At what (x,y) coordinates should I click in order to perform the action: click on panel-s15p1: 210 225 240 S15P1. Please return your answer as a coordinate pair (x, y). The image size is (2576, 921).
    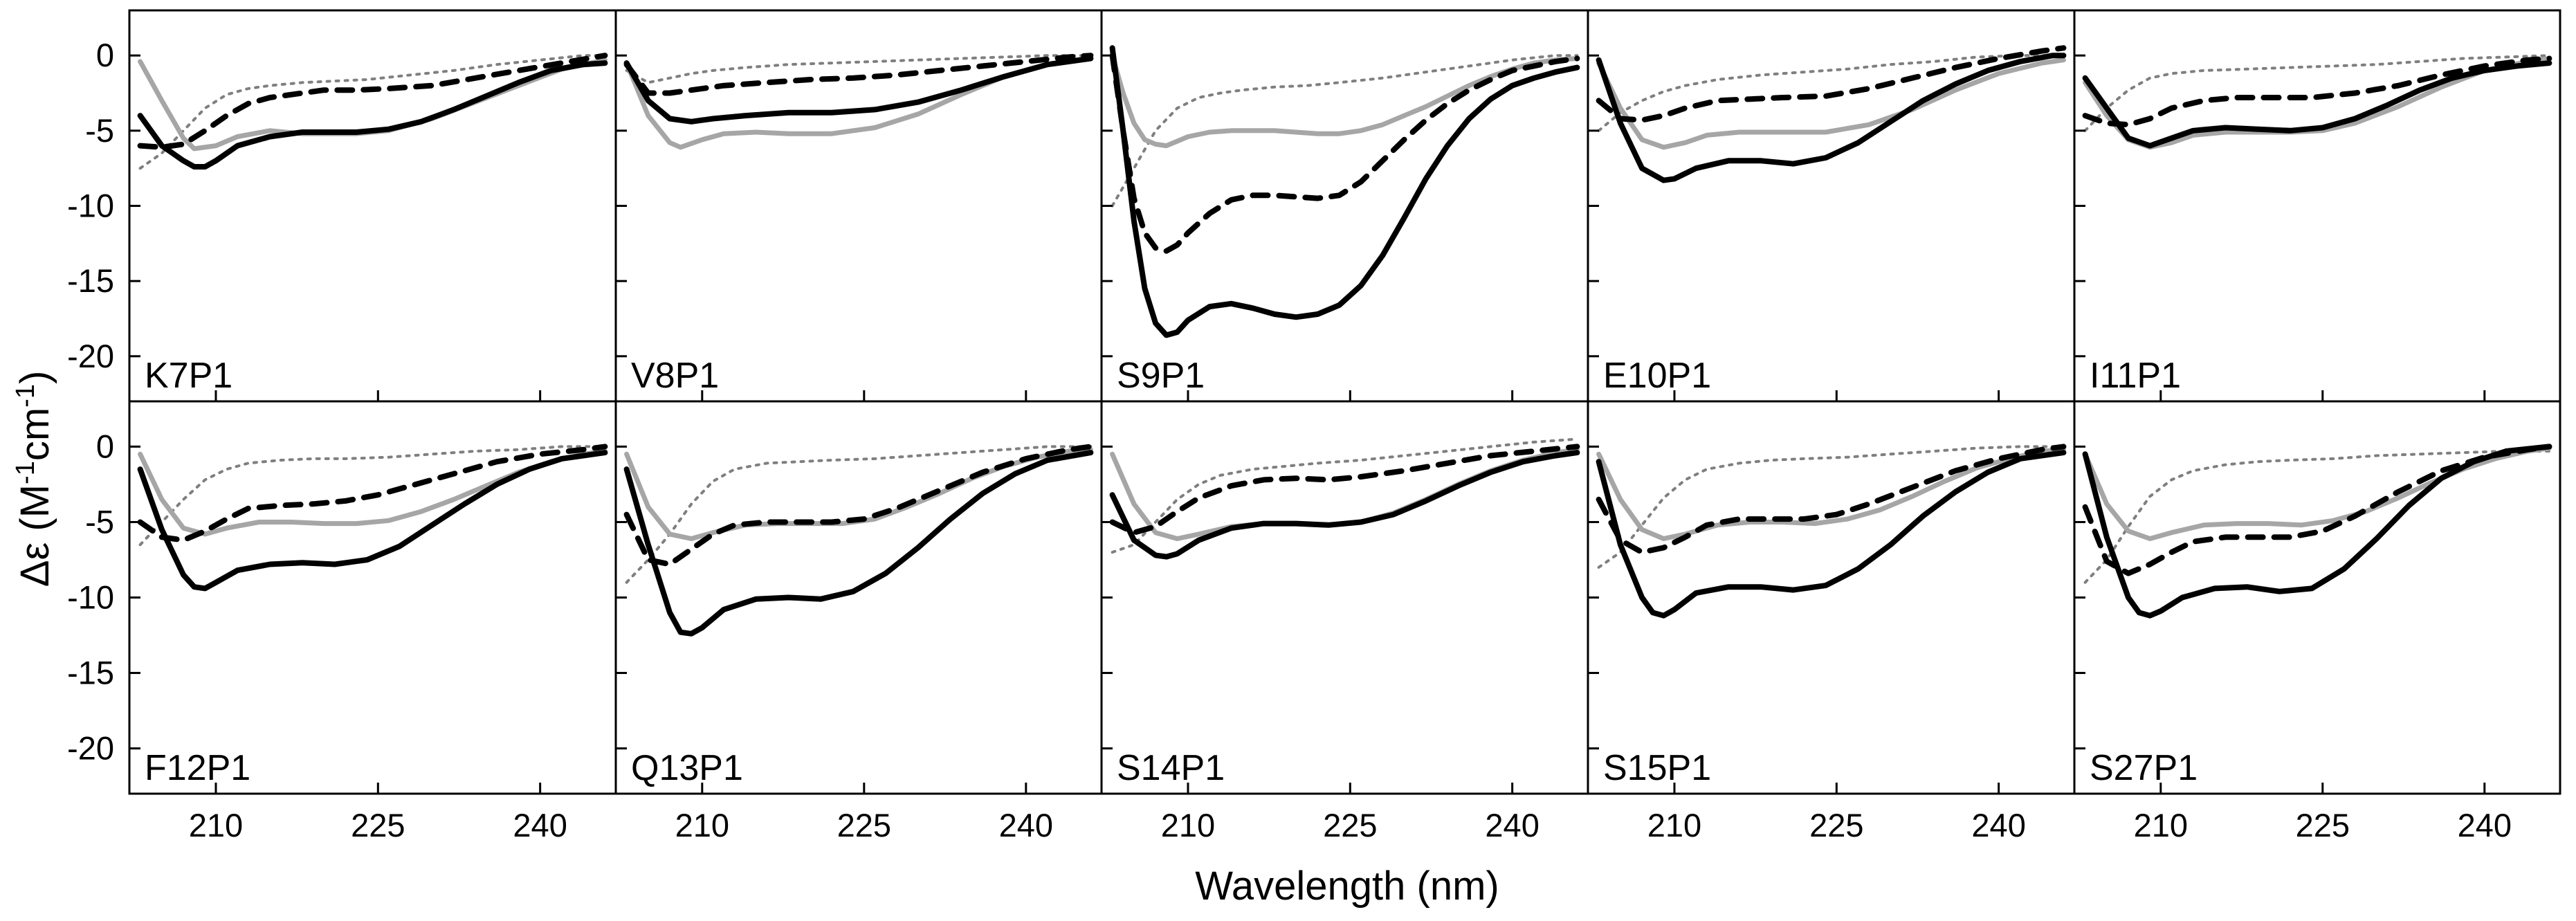
    Looking at the image, I should click on (1832, 622).